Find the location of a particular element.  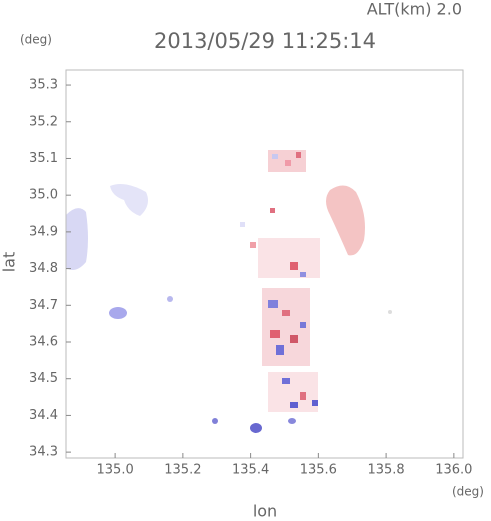

altitude-label: ALT(km) 2.0 is located at coordinates (414, 9).